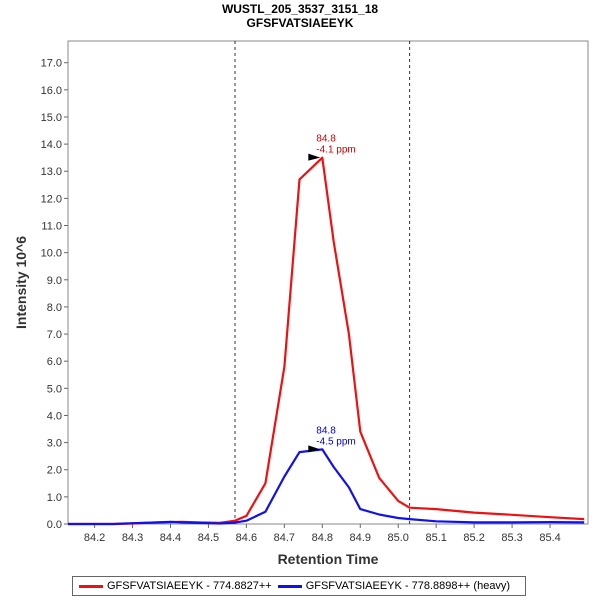  What do you see at coordinates (549, 538) in the screenshot?
I see `x-tick-label: 85.4` at bounding box center [549, 538].